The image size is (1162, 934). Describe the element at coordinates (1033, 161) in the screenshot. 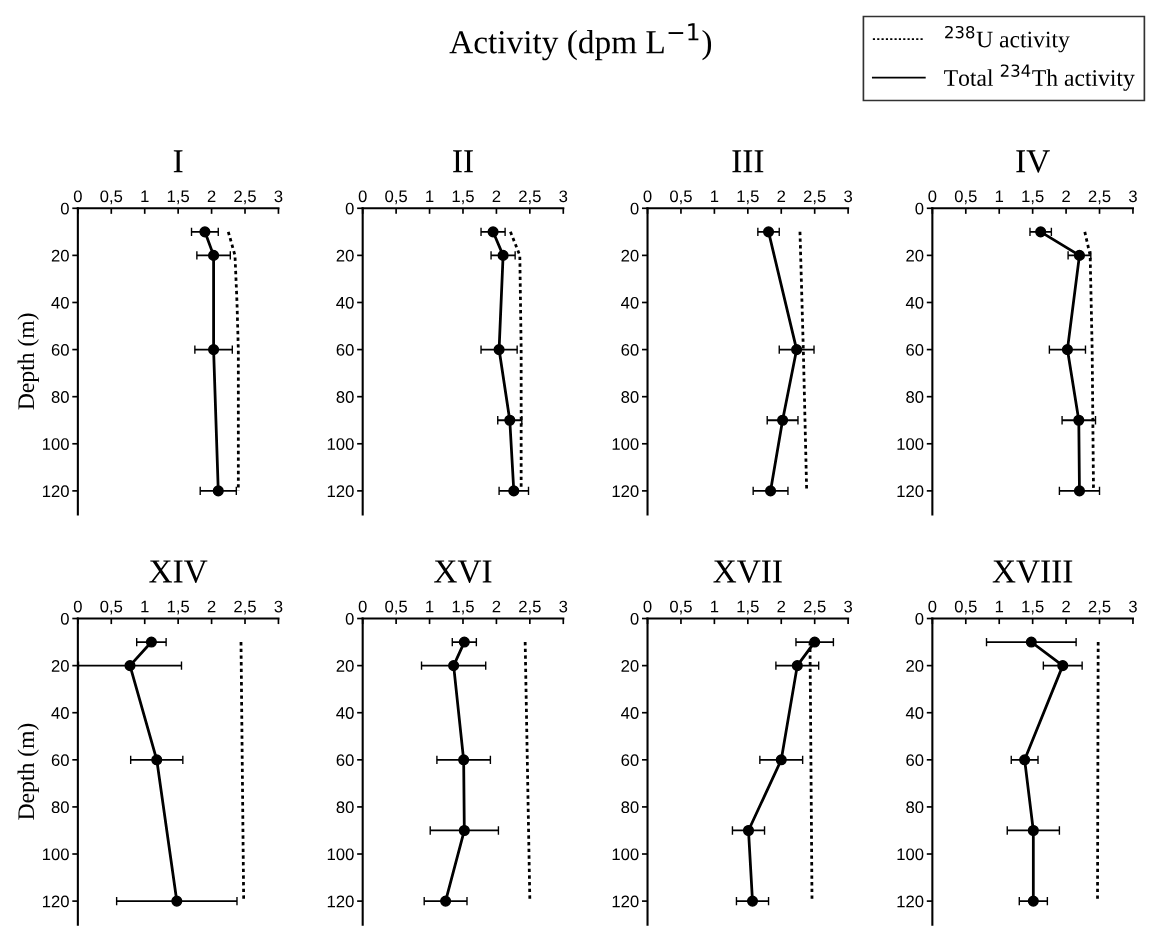

I see `chart-title: IV` at that location.